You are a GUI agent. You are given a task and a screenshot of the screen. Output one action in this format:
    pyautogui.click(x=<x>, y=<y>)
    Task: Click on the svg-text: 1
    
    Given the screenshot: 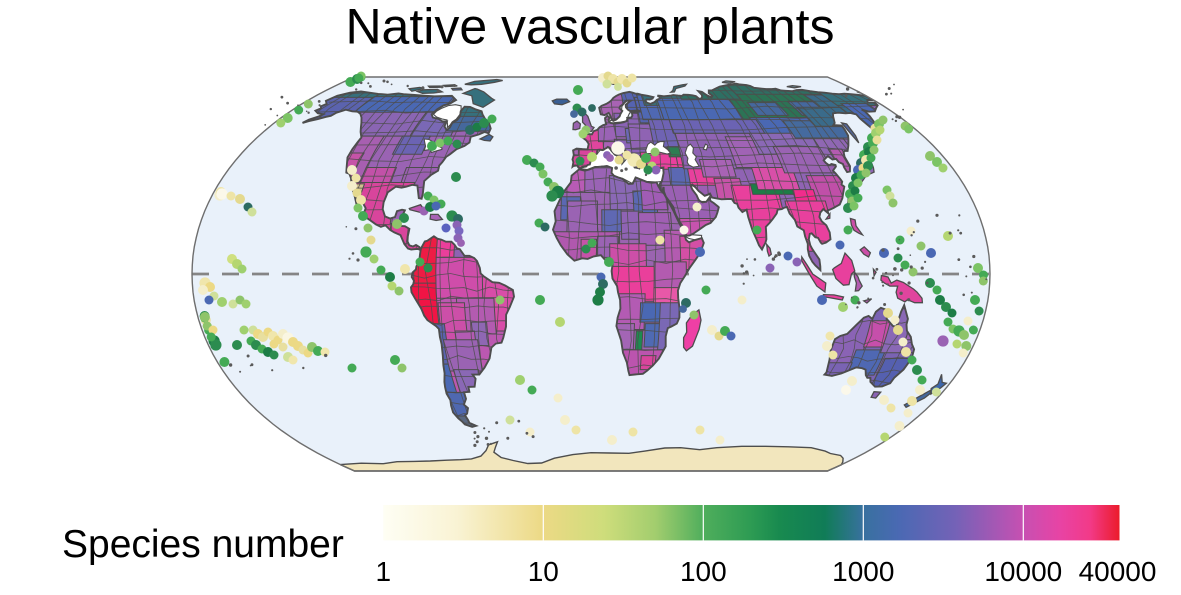 What is the action you would take?
    pyautogui.click(x=384, y=571)
    